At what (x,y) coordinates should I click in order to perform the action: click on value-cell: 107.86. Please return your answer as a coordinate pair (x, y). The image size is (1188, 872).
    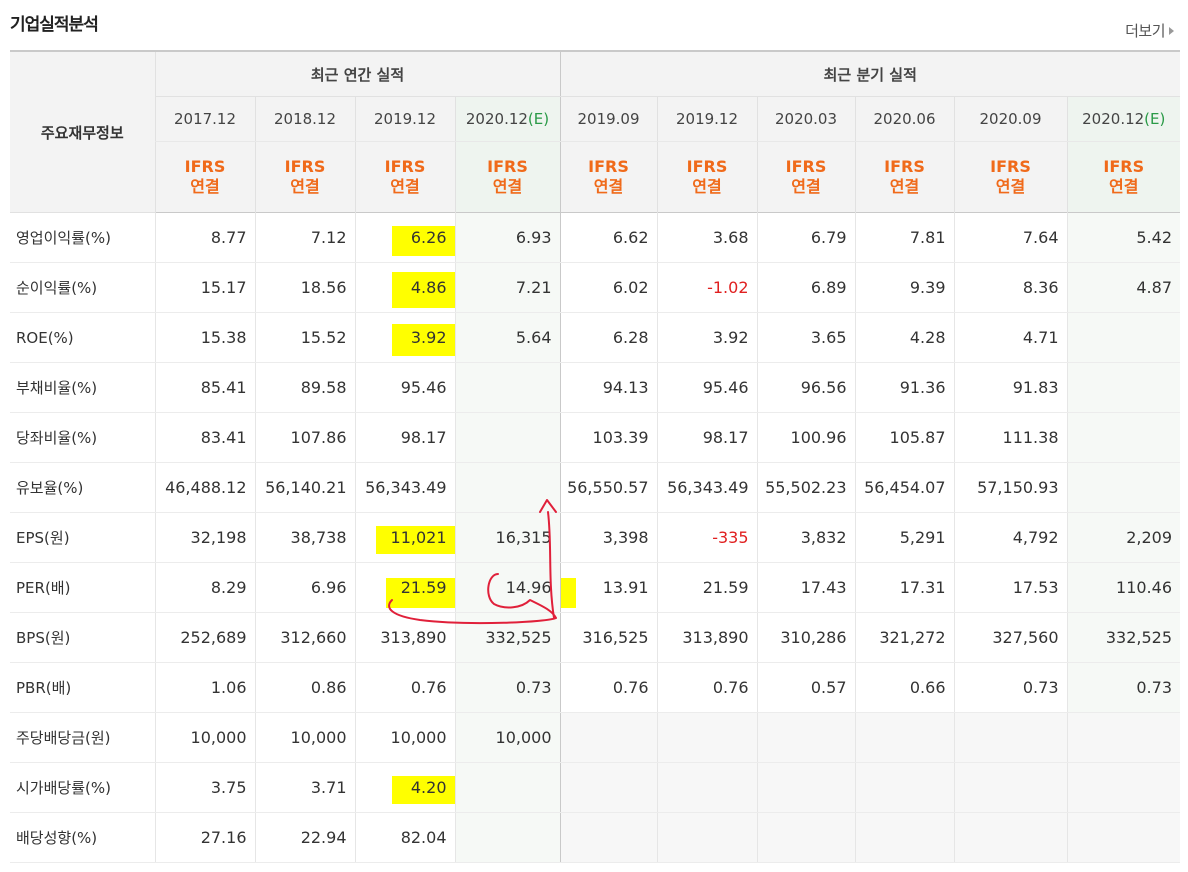
    Looking at the image, I should click on (304, 437).